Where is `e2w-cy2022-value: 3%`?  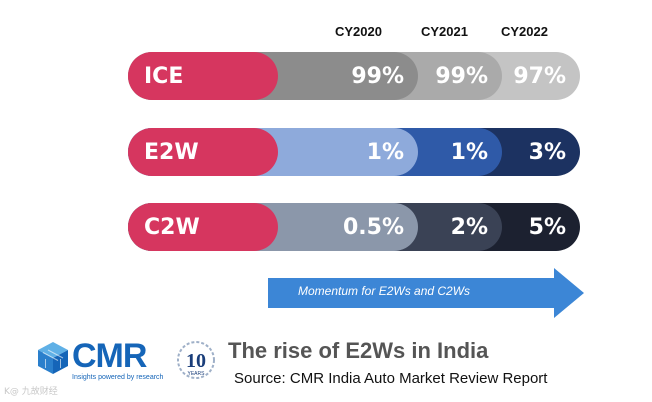
e2w-cy2022-value: 3% is located at coordinates (547, 152).